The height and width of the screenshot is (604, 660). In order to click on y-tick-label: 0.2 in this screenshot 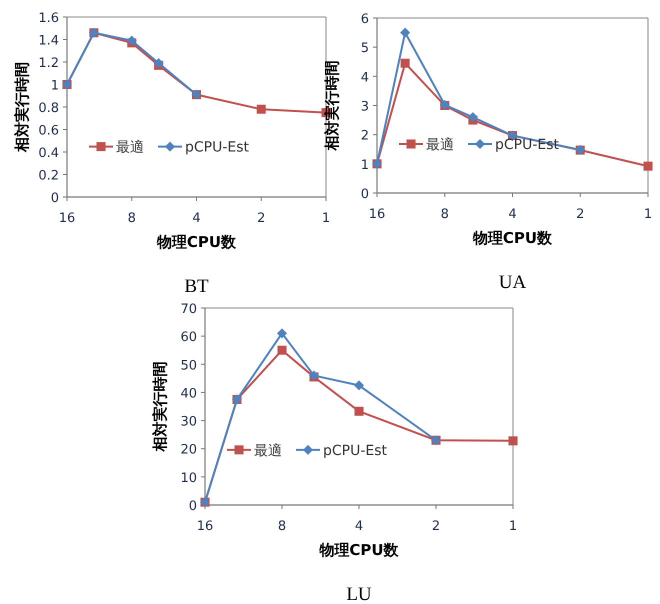, I will do `click(48, 176)`.